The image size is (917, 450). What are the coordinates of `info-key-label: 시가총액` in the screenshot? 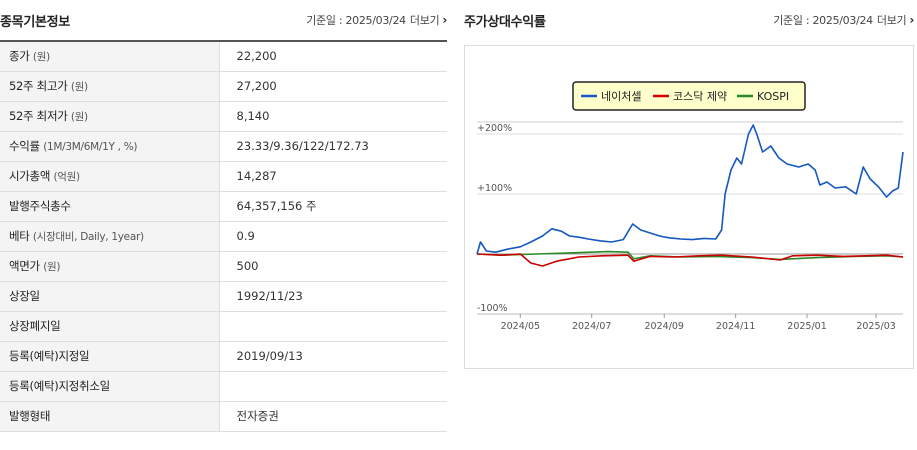 It's located at (30, 176).